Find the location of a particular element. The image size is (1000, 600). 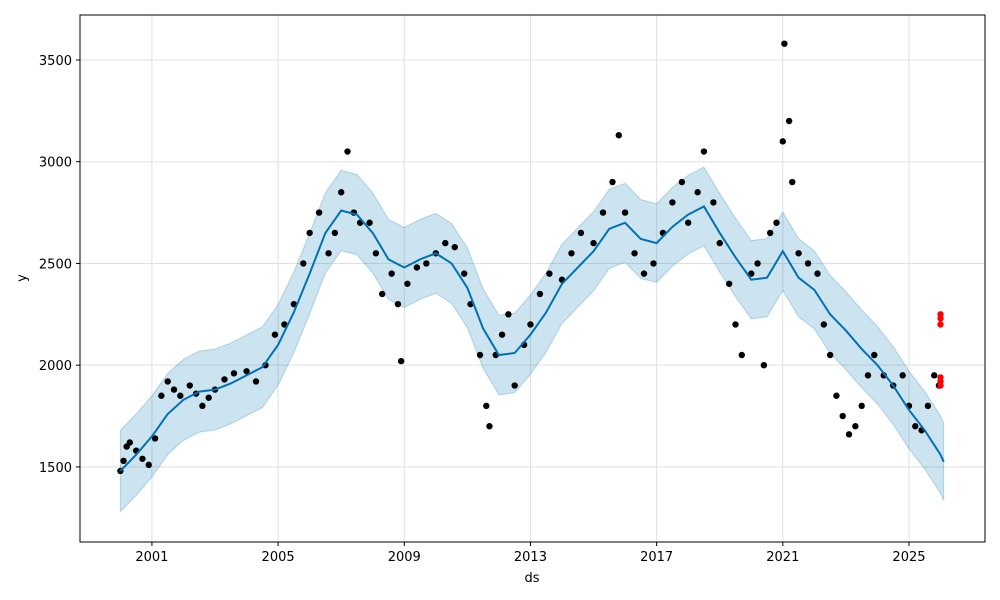

y-tick-label: 1500 is located at coordinates (55, 468).